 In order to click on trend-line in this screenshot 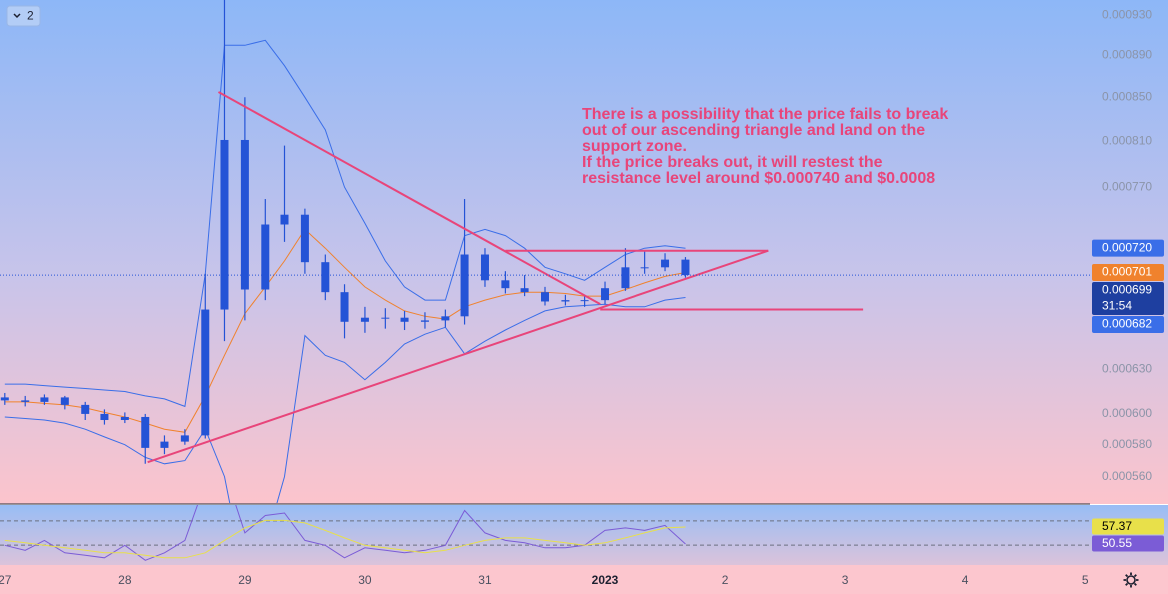, I will do `click(409, 198)`.